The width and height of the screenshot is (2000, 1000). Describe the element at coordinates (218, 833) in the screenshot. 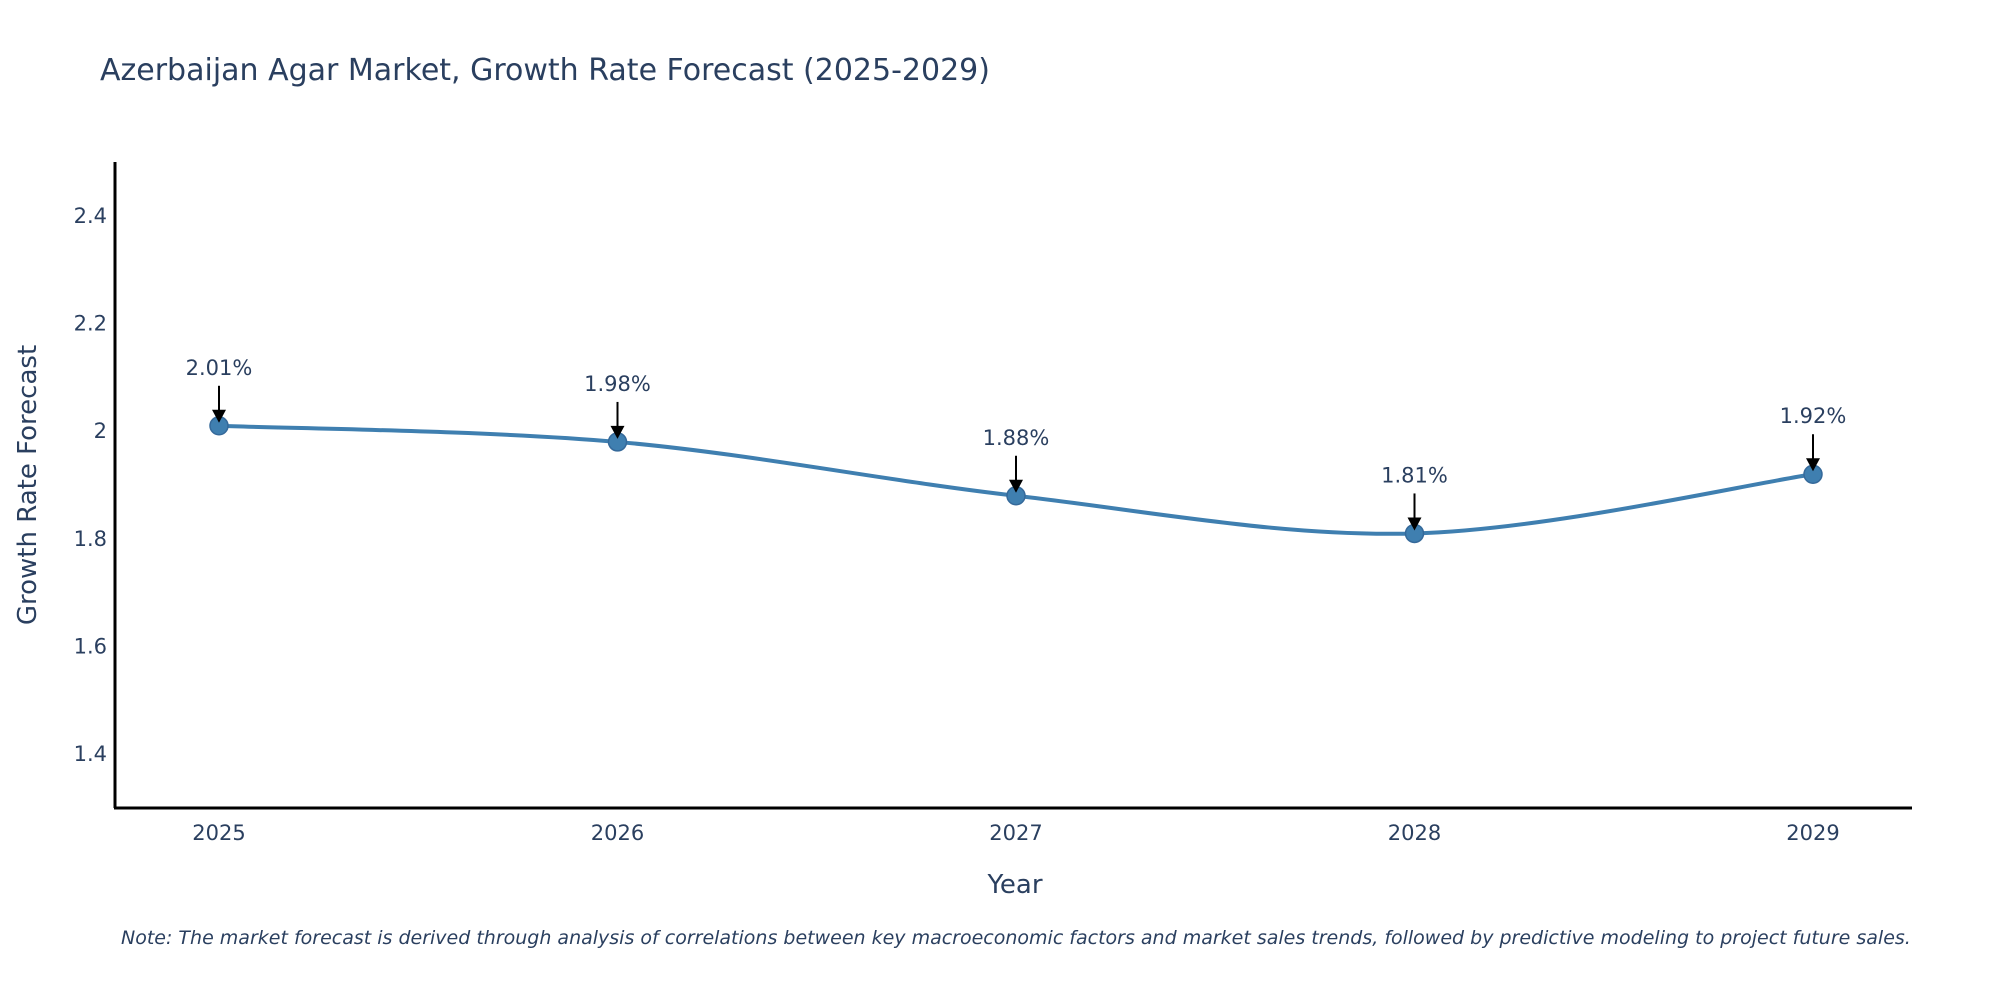

I see `x-tick-label: 2025` at that location.